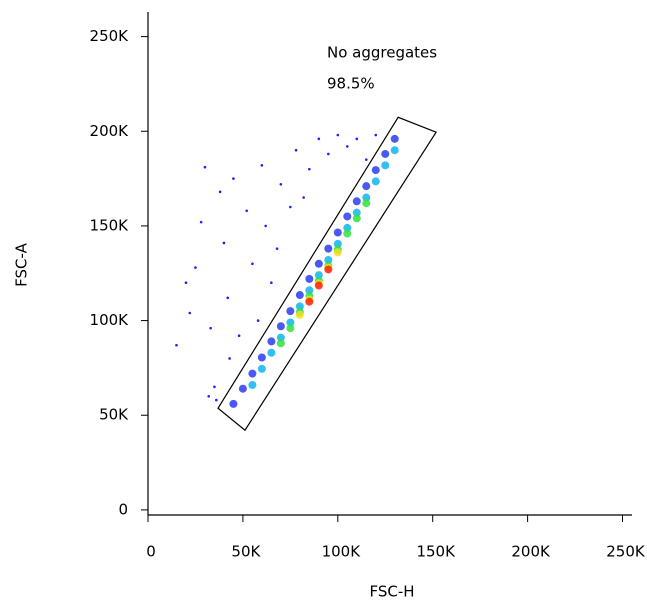 The image size is (647, 608). What do you see at coordinates (246, 552) in the screenshot?
I see `x-tick-label: 50K` at bounding box center [246, 552].